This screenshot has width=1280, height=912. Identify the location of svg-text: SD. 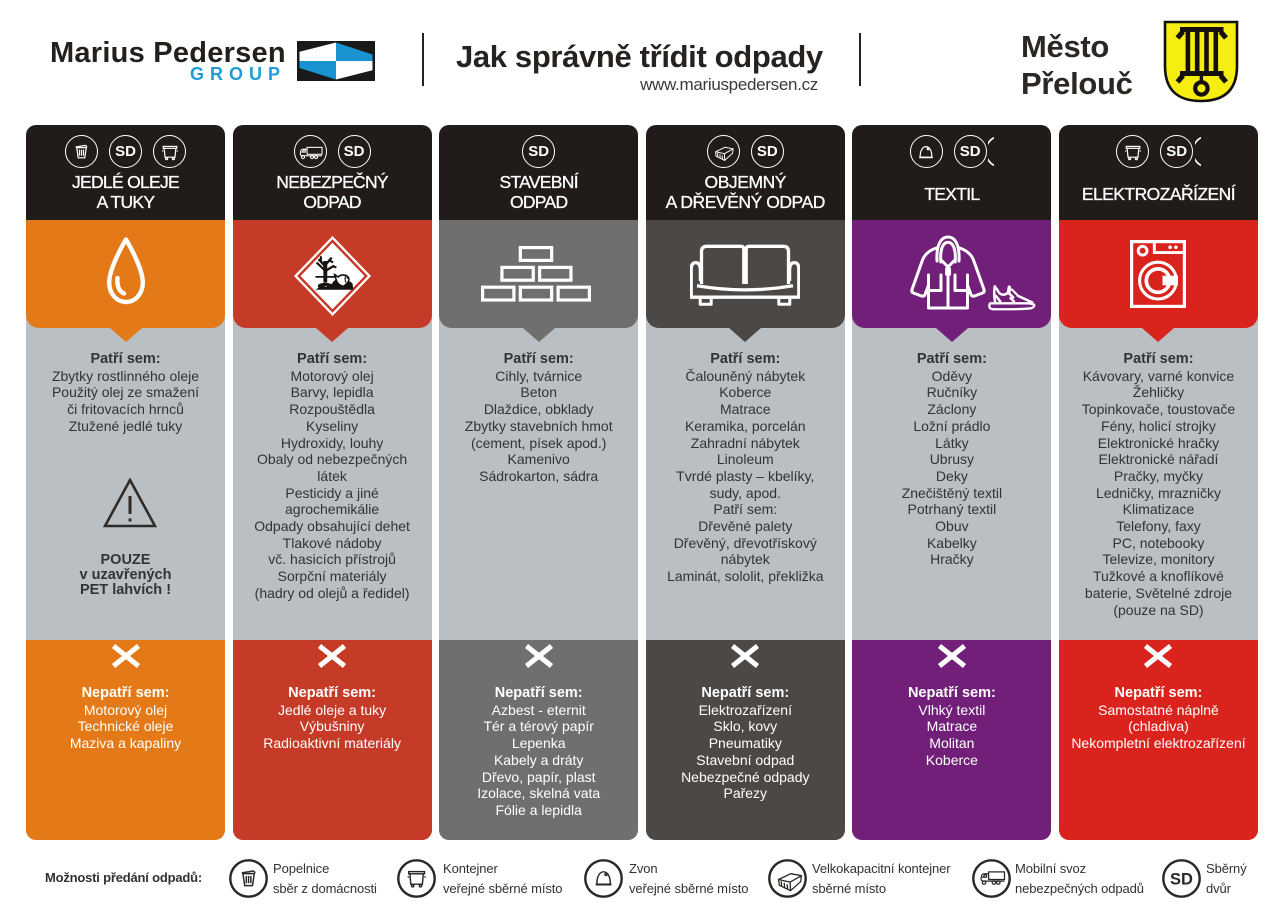
(1181, 880).